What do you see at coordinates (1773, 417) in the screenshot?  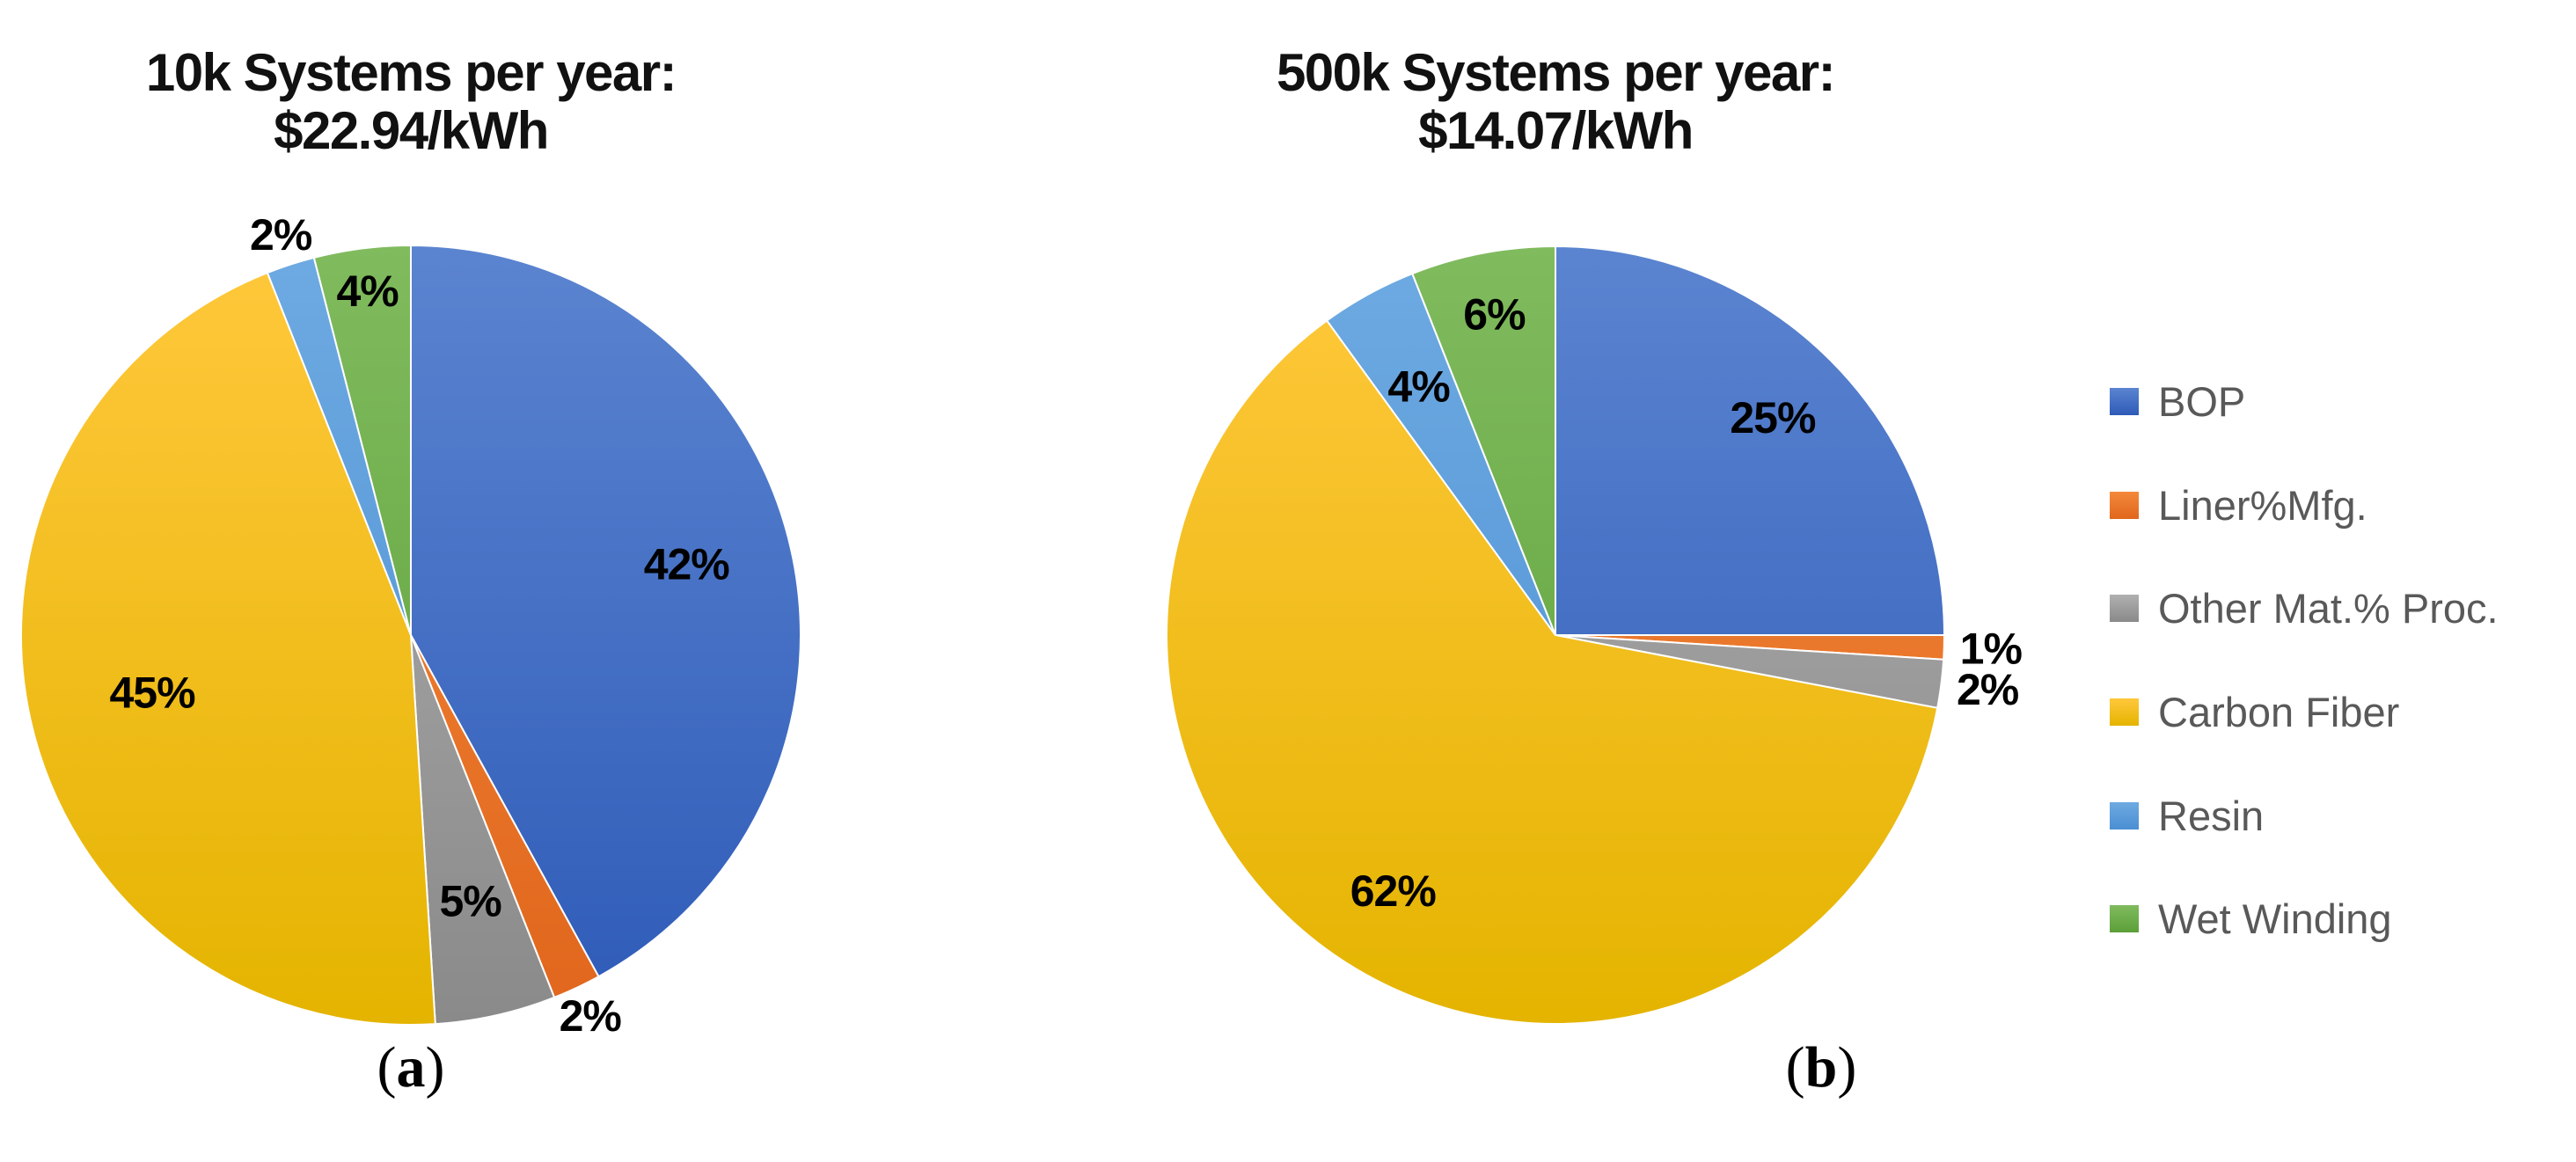 I see `pie-b-label-bop: 25%` at bounding box center [1773, 417].